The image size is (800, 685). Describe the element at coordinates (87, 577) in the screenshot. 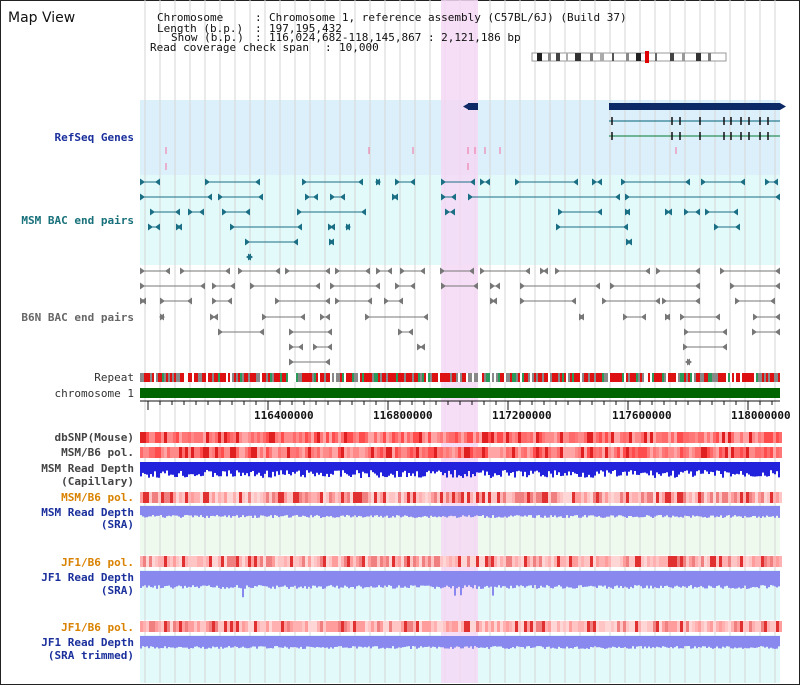

I see `track-label-jf1-depth-sra: JF1 Read Depth` at that location.